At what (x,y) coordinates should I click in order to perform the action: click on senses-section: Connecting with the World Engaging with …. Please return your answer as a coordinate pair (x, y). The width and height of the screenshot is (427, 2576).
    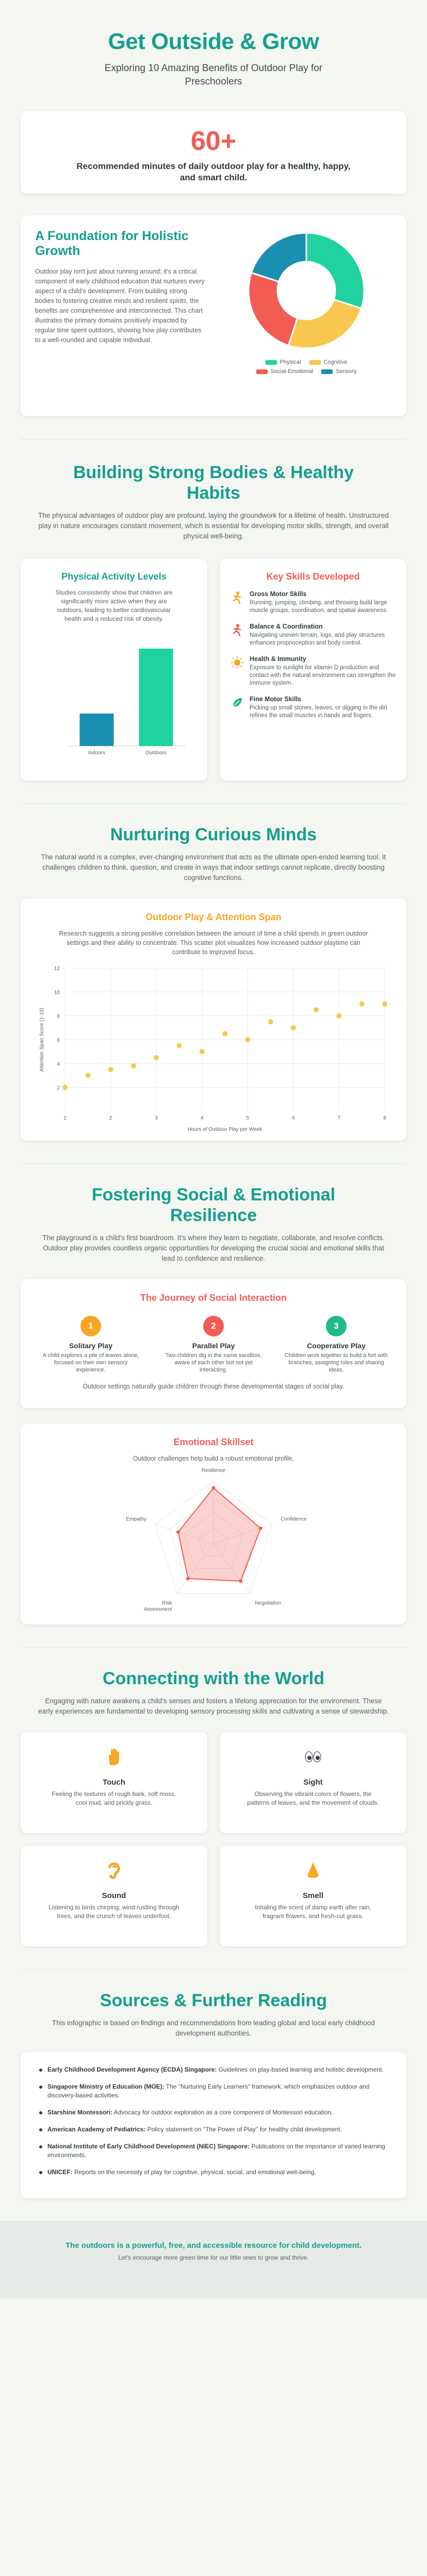
    Looking at the image, I should click on (213, 1813).